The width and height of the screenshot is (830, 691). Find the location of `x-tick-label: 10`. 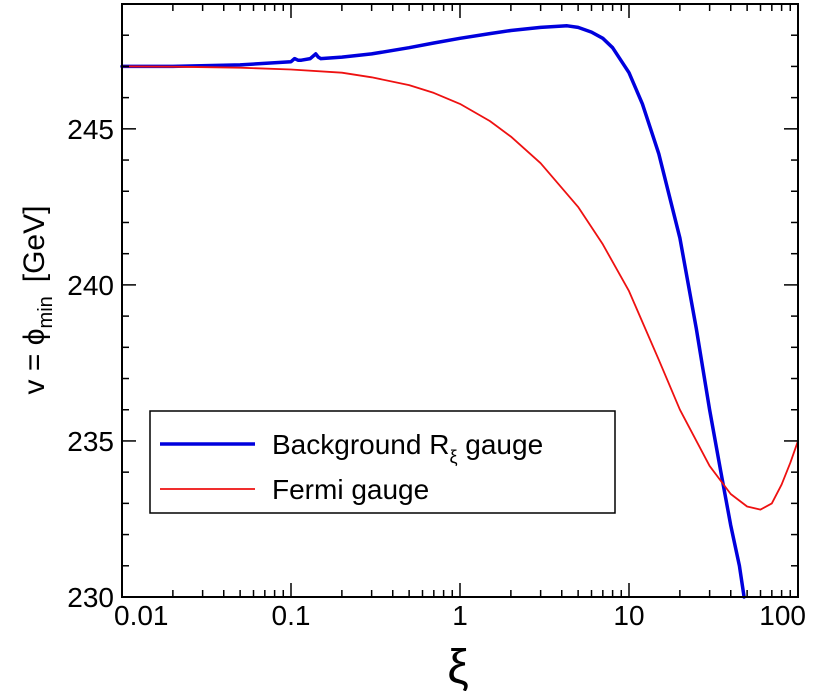

x-tick-label: 10 is located at coordinates (628, 615).